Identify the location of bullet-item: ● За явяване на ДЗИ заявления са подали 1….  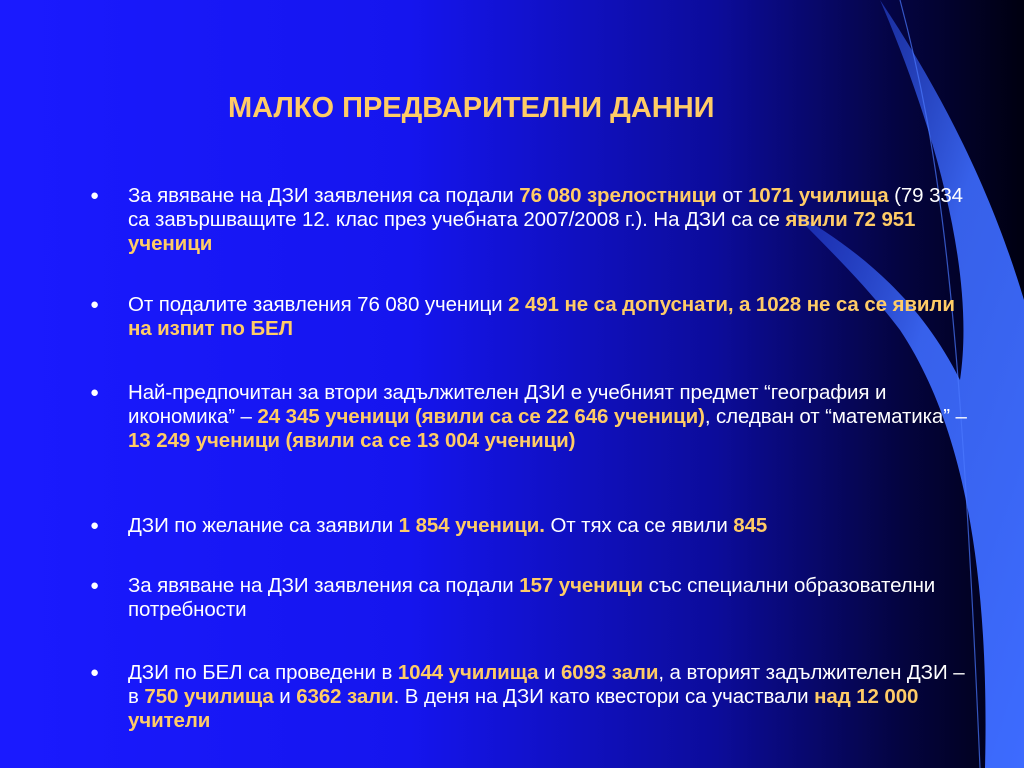
(534, 598).